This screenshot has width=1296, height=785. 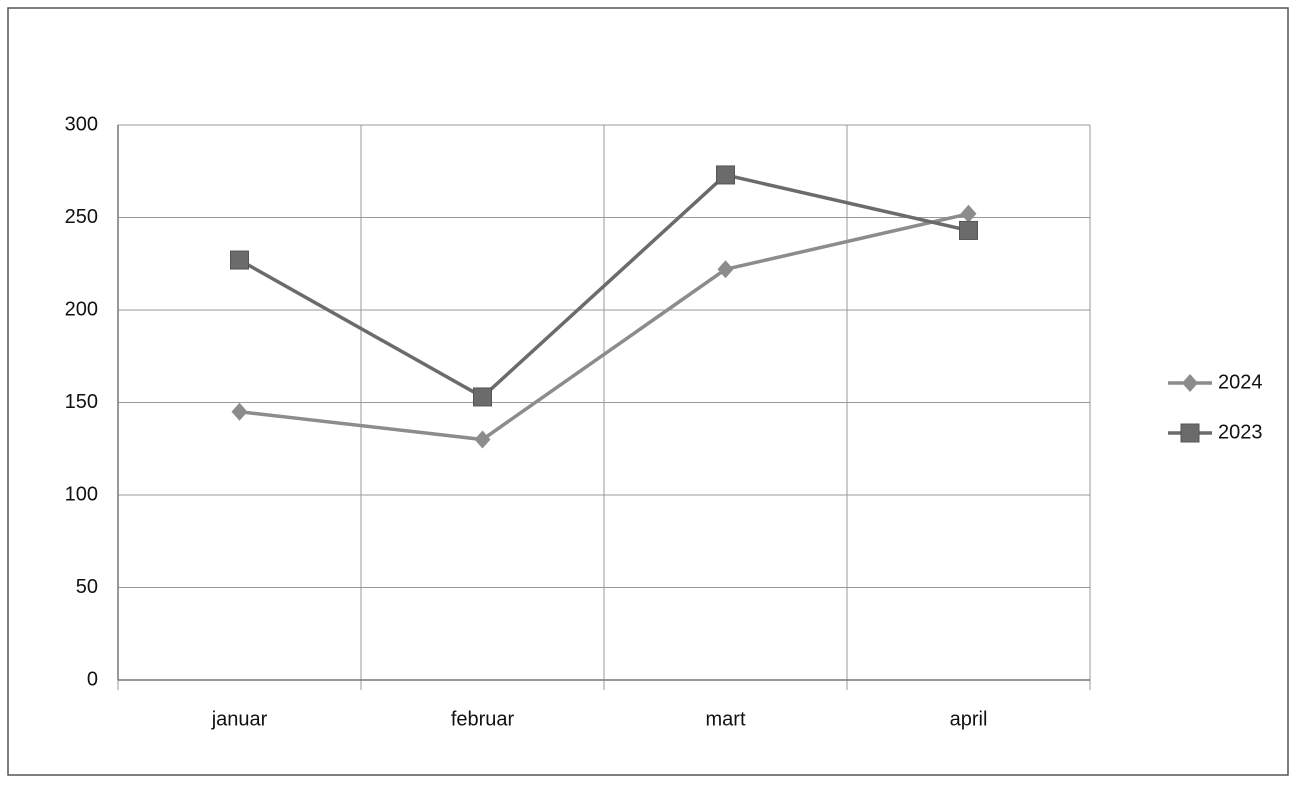 What do you see at coordinates (81, 309) in the screenshot?
I see `y-tick-label: 200` at bounding box center [81, 309].